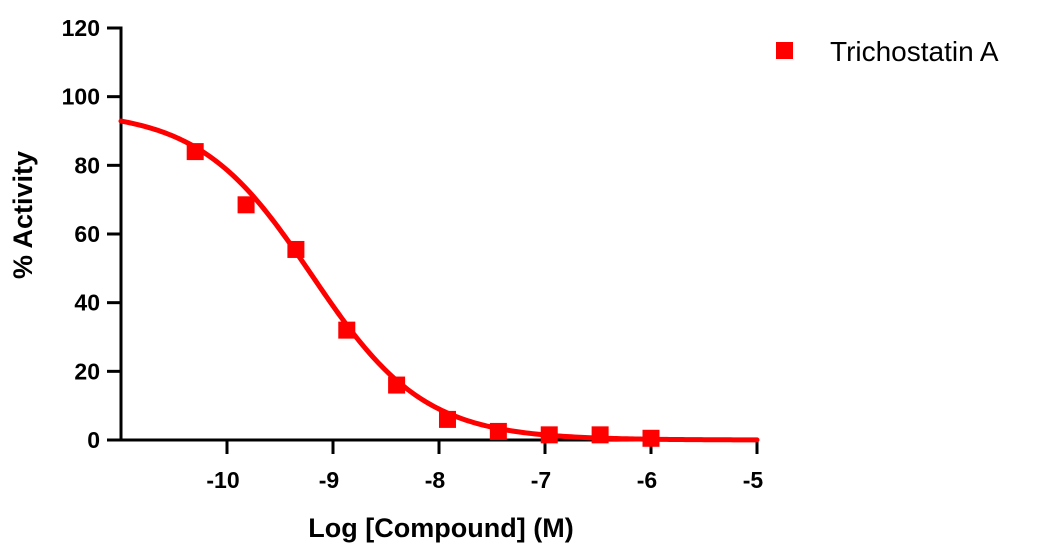 The height and width of the screenshot is (554, 1044). I want to click on x-axis-title: Log [Compound] (M), so click(440, 528).